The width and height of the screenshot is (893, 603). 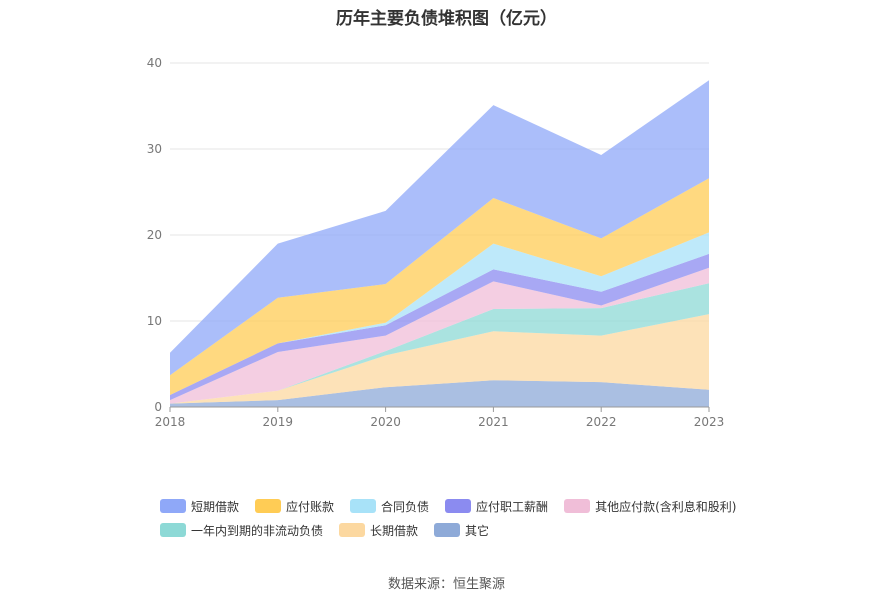 I want to click on legend-row: 一年内到期的非流动负债 长期借款 其它, so click(x=480, y=530).